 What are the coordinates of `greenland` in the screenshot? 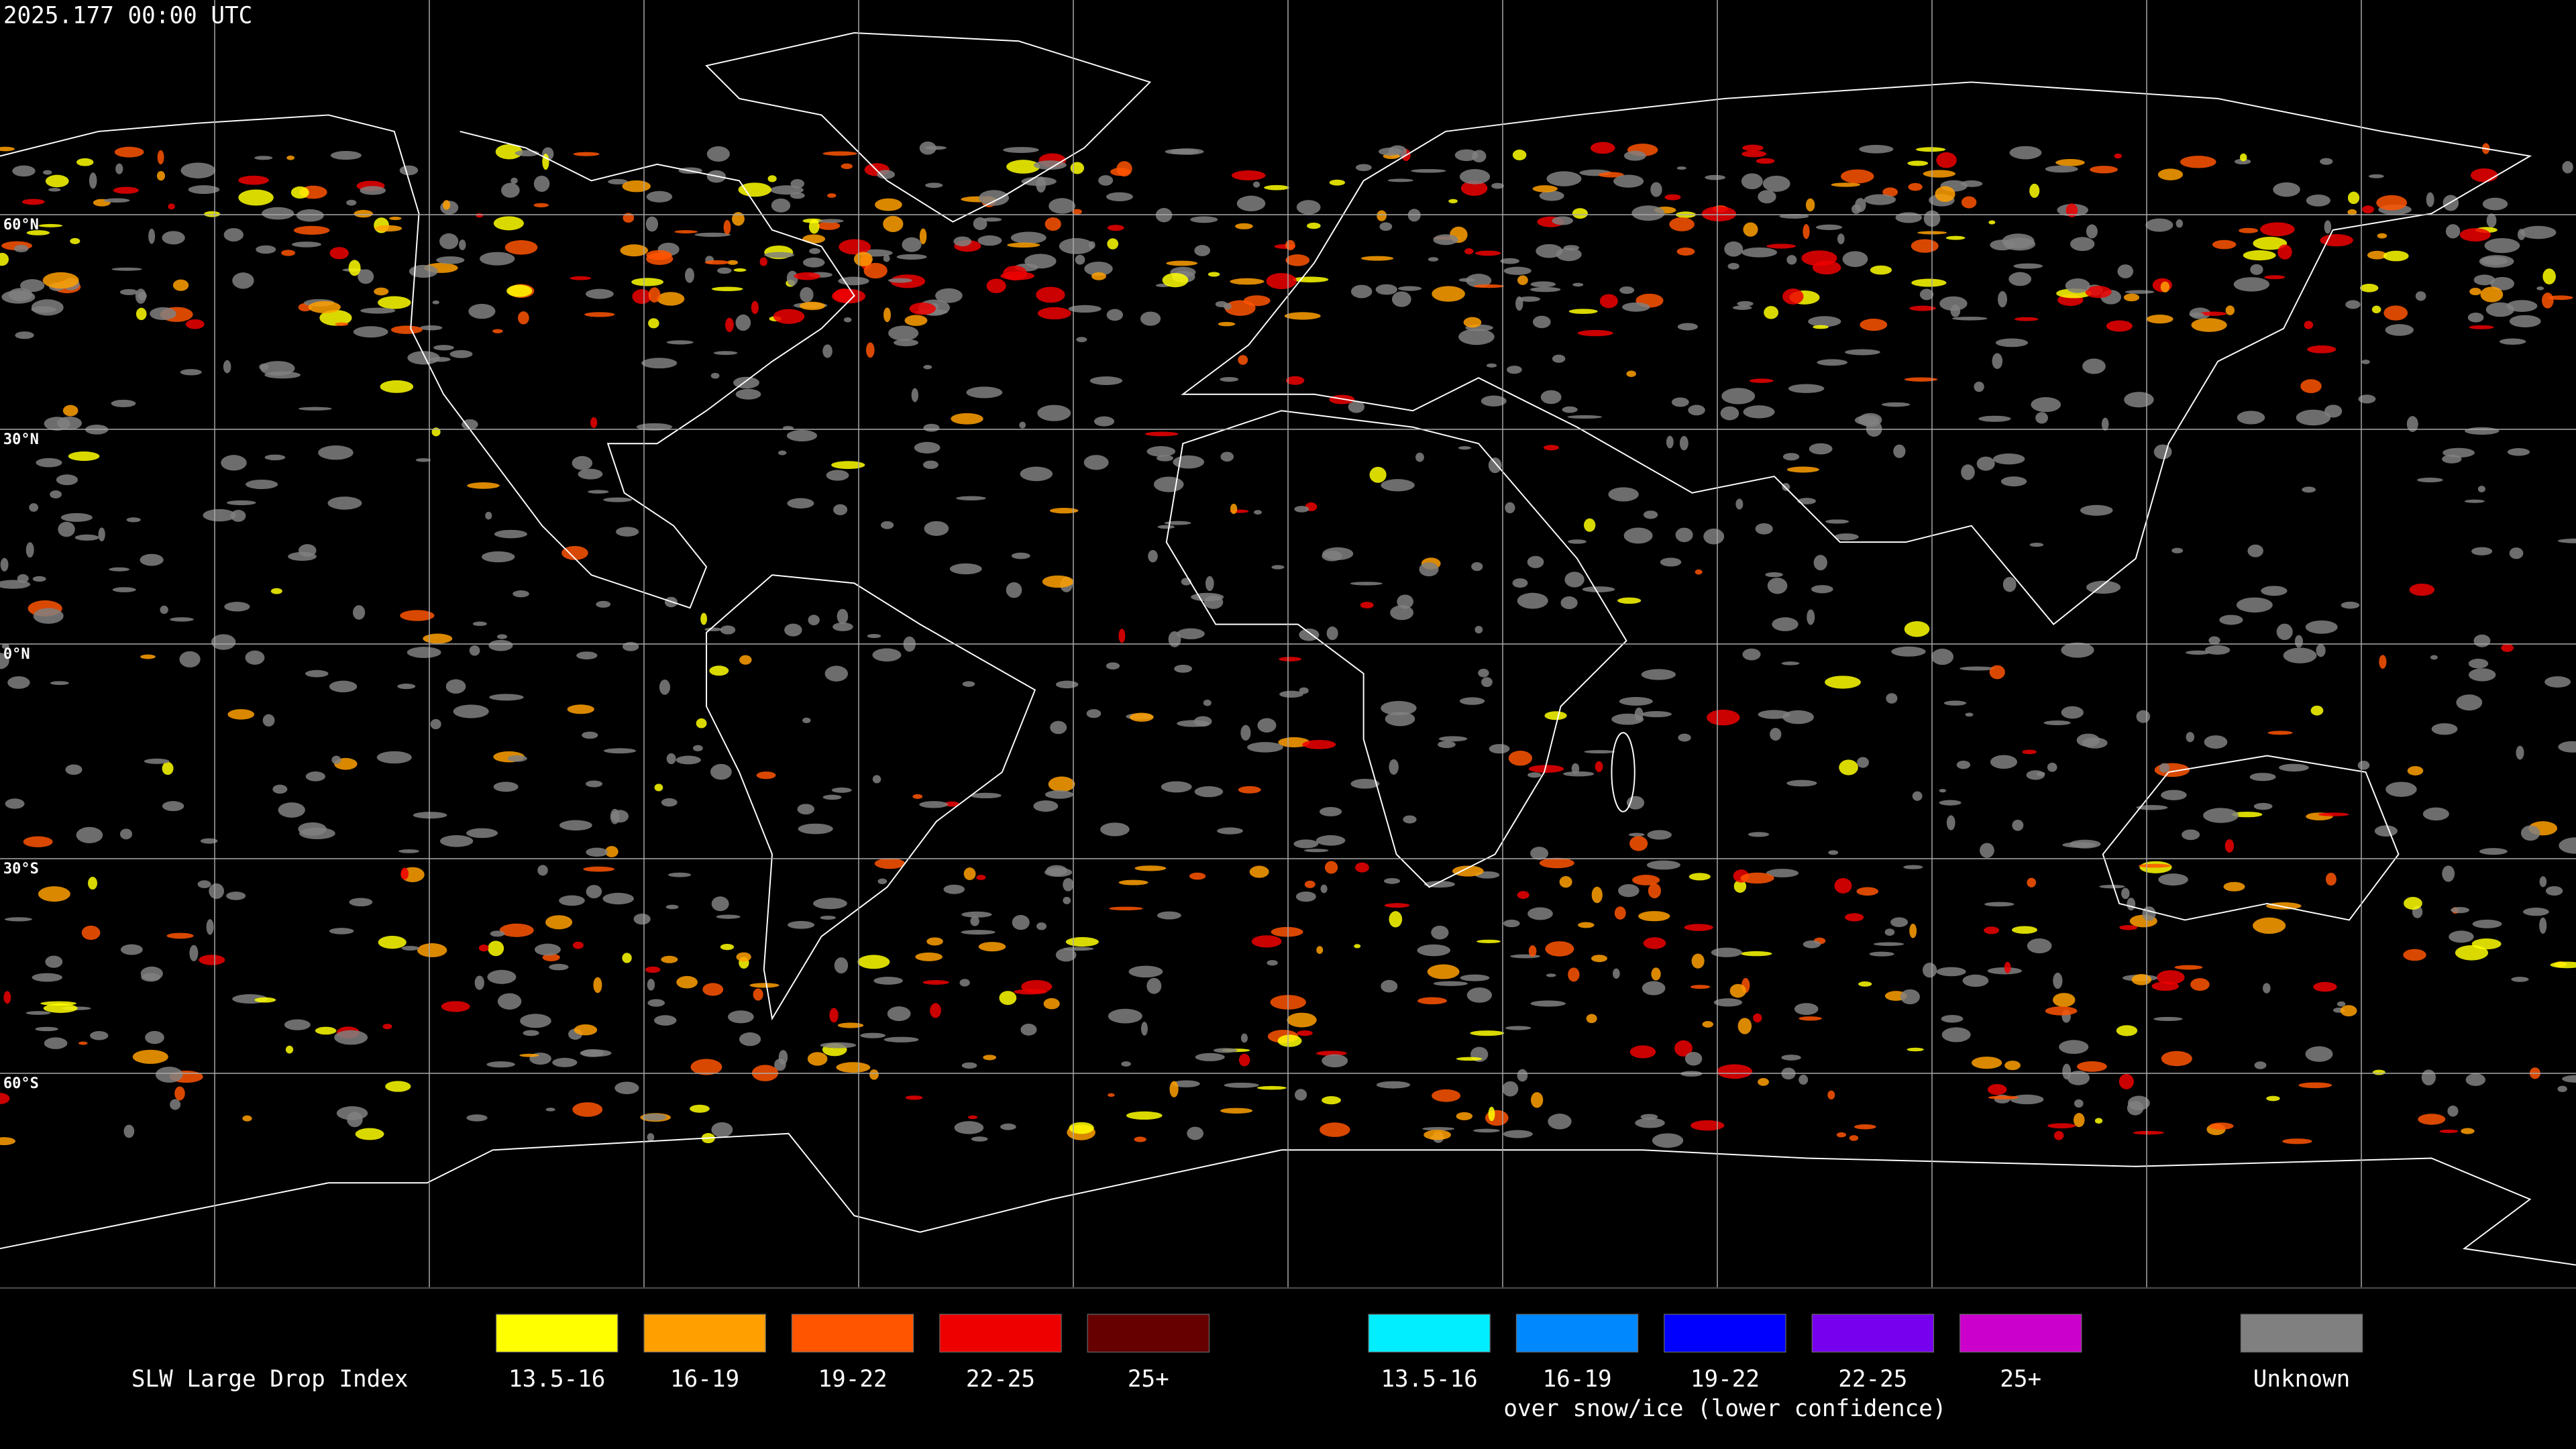 It's located at (928, 127).